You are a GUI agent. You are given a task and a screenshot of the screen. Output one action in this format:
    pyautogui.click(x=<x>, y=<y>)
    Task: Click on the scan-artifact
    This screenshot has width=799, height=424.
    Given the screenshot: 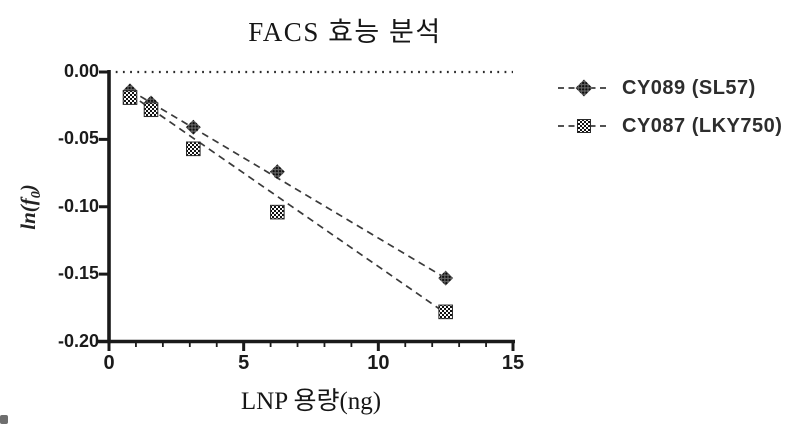 What is the action you would take?
    pyautogui.click(x=4, y=419)
    